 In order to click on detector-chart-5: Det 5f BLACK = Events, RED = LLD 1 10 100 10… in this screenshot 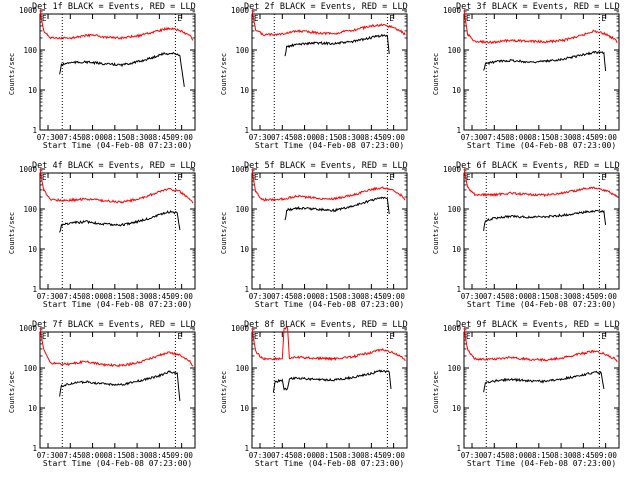, I will do `click(314, 235)`.